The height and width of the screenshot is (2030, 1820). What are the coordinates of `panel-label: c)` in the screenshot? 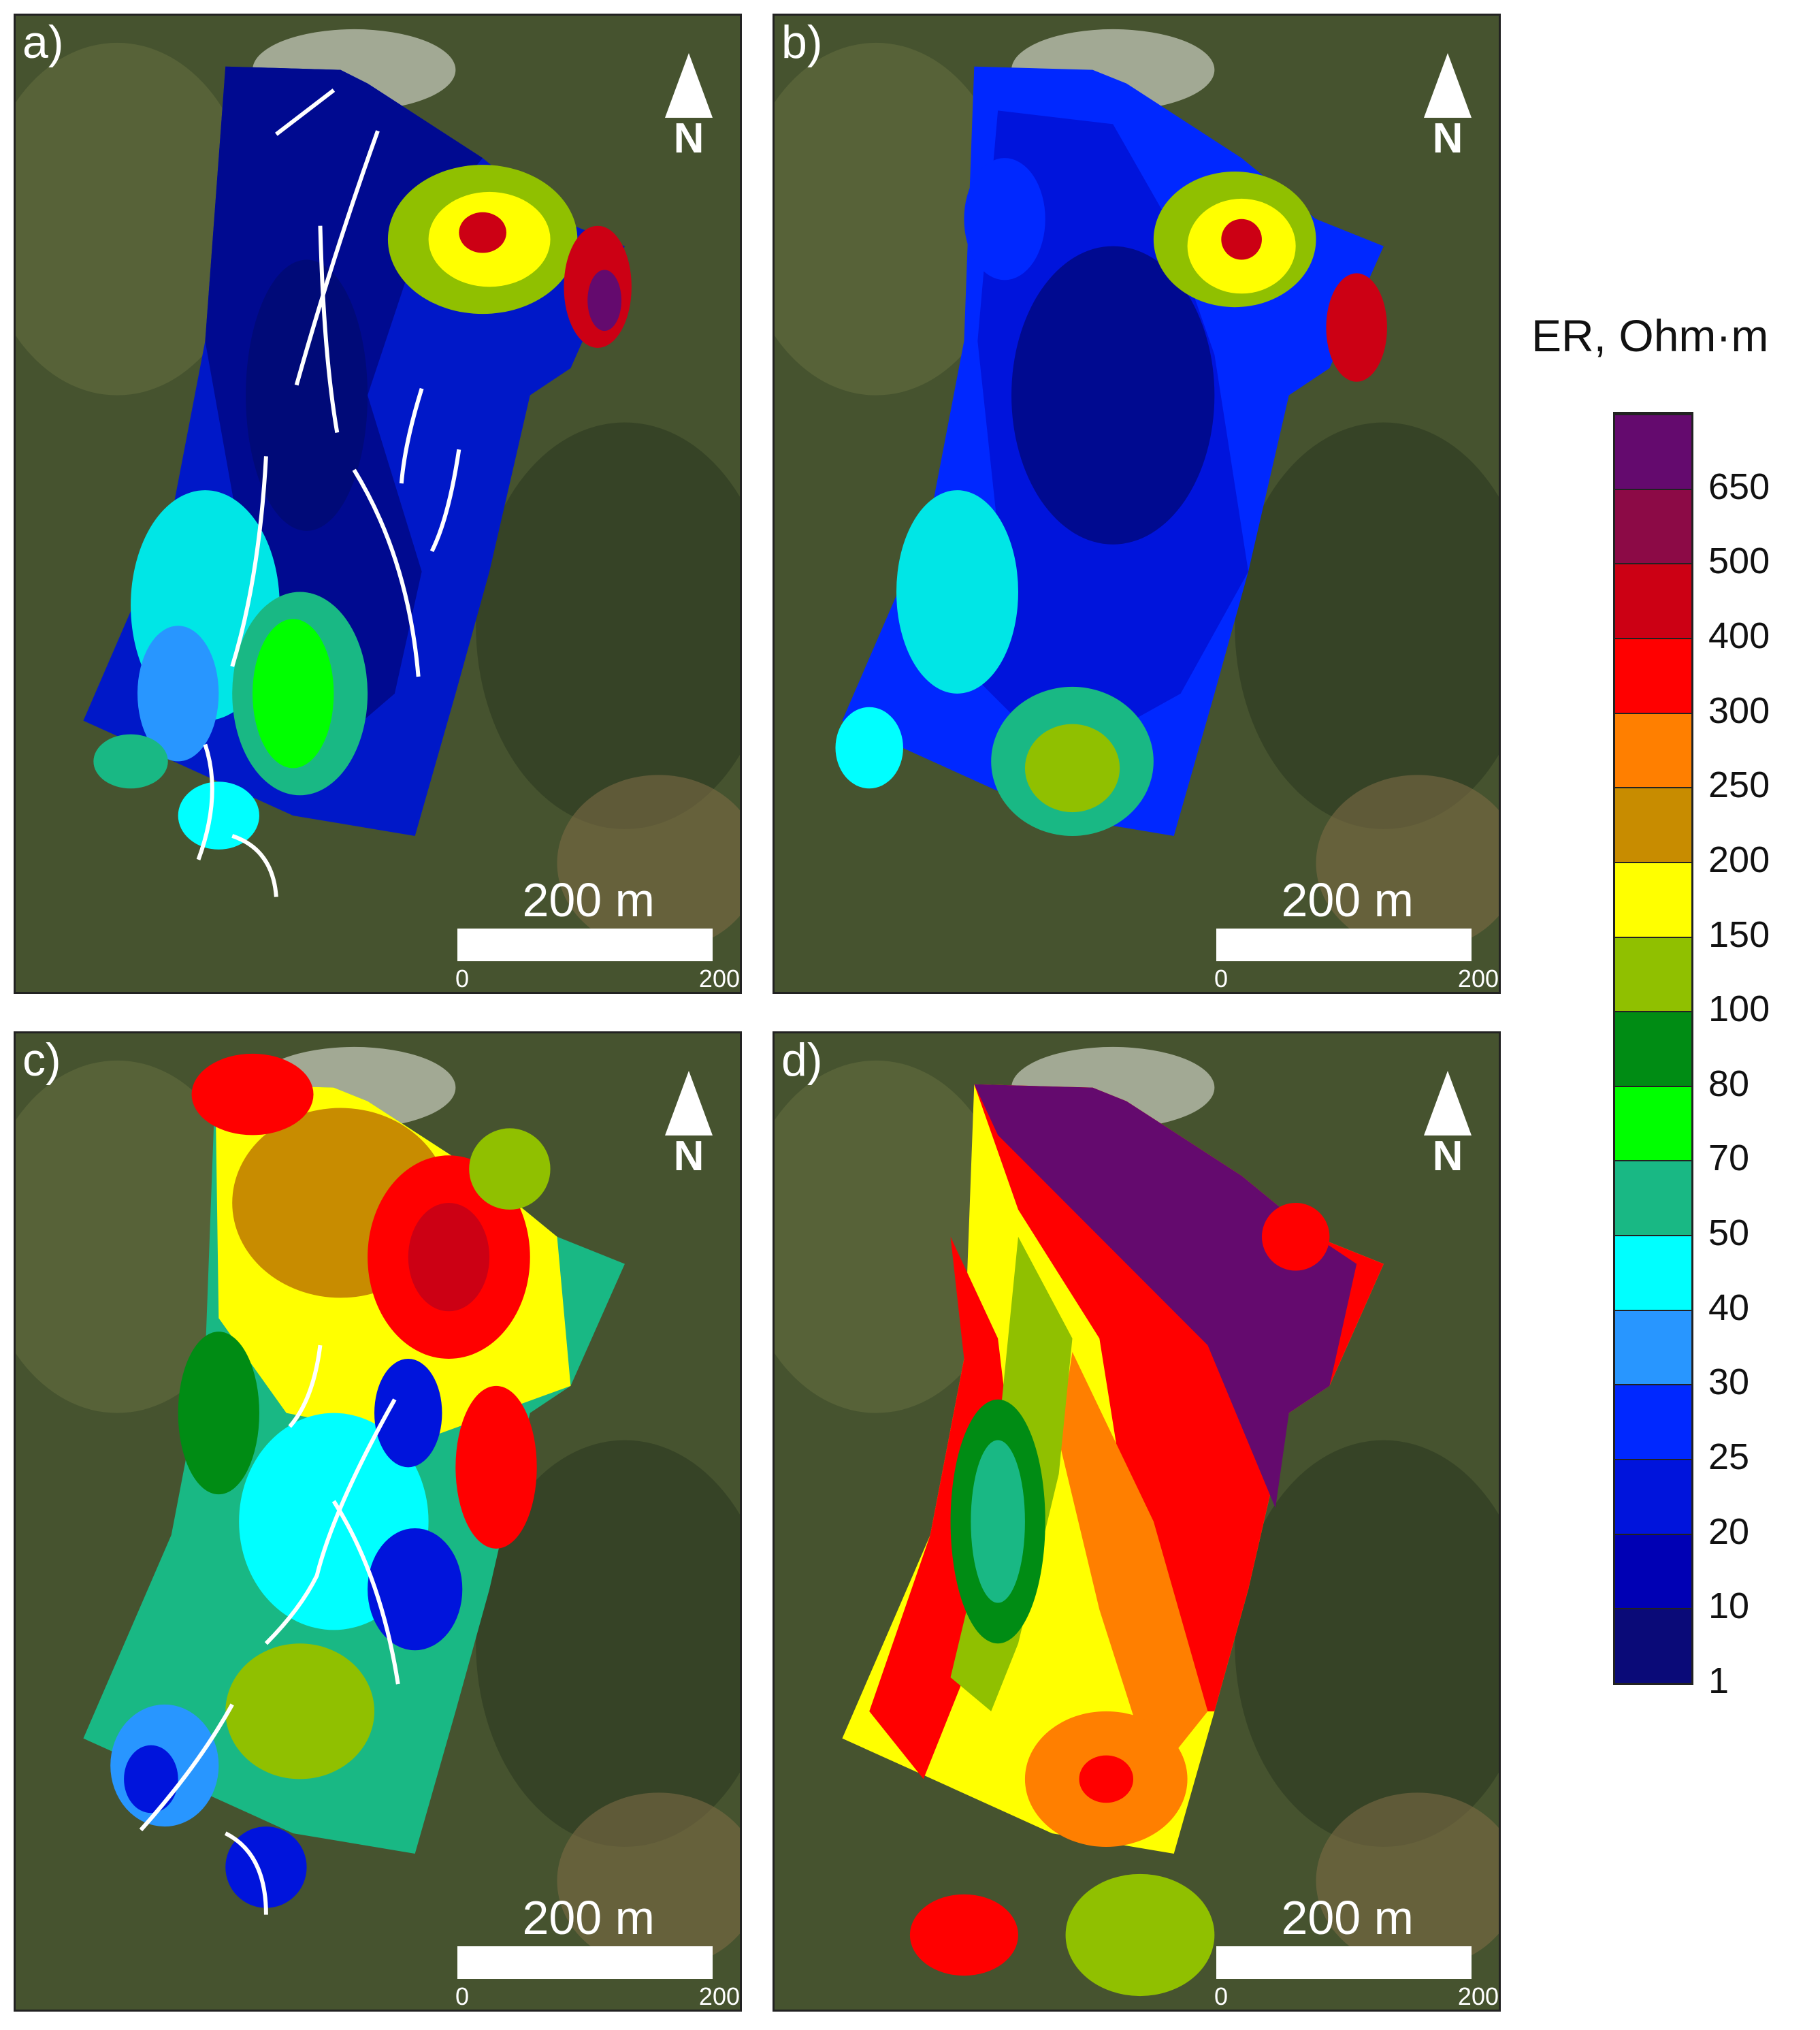 It's located at (42, 1060).